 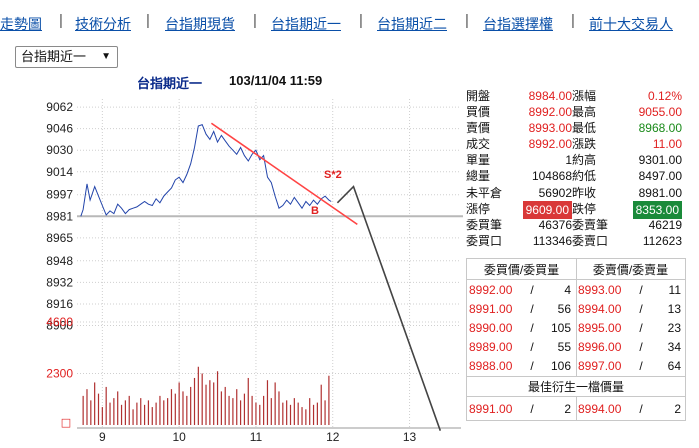 I want to click on time-tick-label: 11, so click(x=256, y=437).